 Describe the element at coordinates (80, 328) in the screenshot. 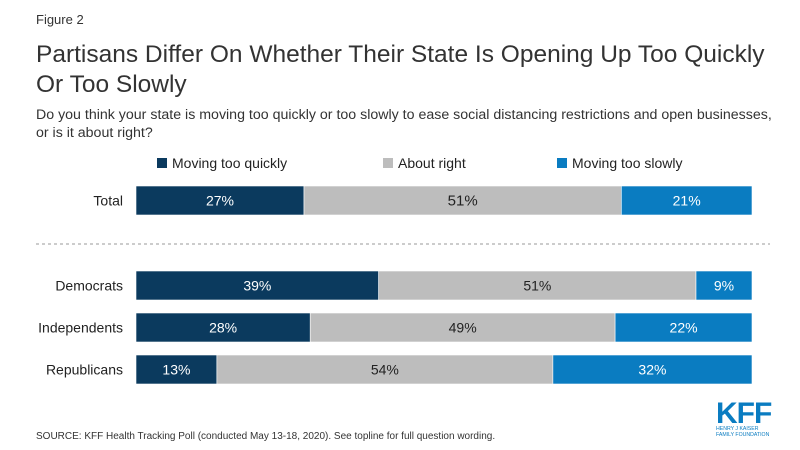

I see `category-label-independents: Independents` at that location.